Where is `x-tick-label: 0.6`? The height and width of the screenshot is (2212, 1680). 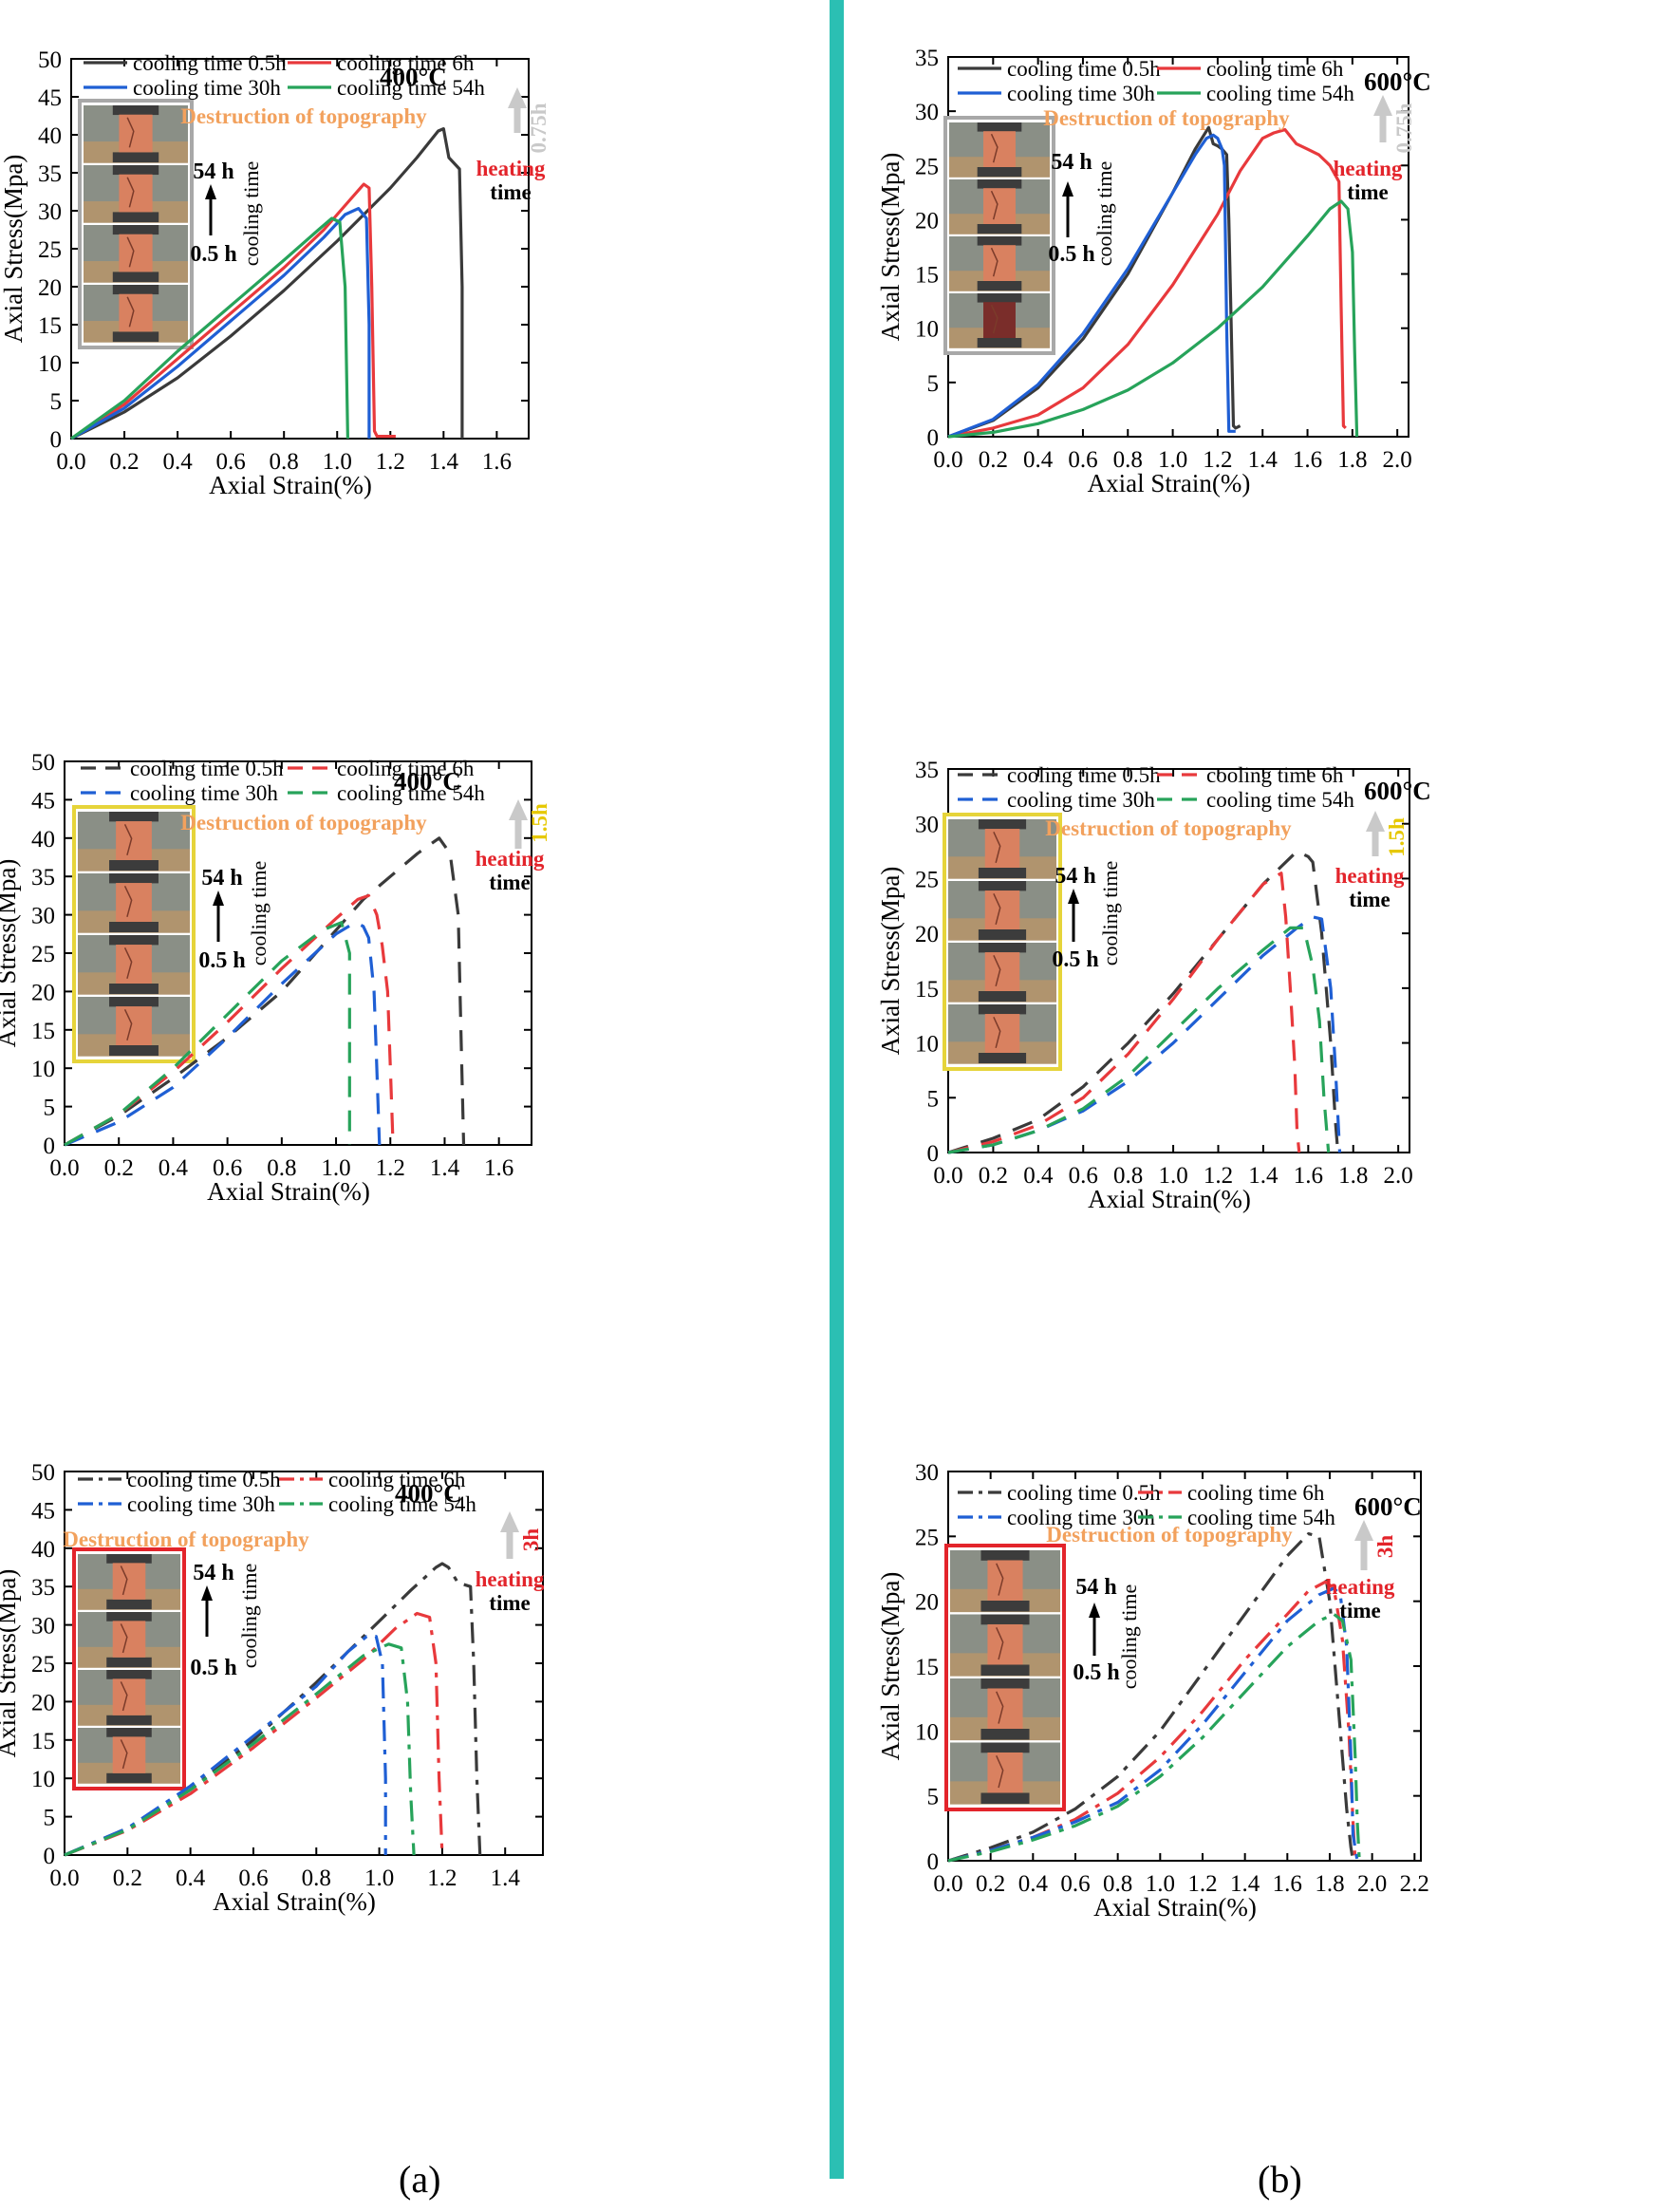
x-tick-label: 0.6 is located at coordinates (227, 1168).